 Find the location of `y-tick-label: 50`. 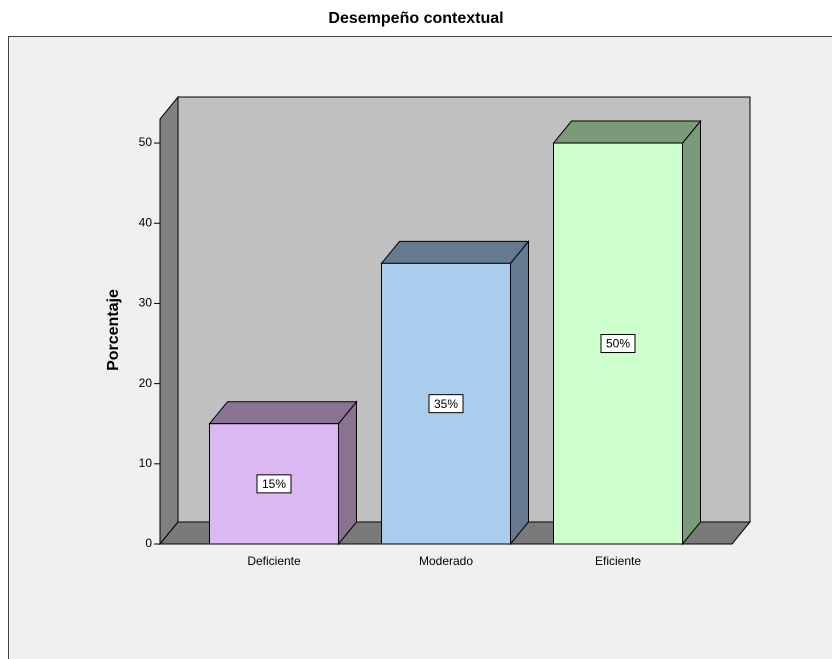

y-tick-label: 50 is located at coordinates (146, 142).